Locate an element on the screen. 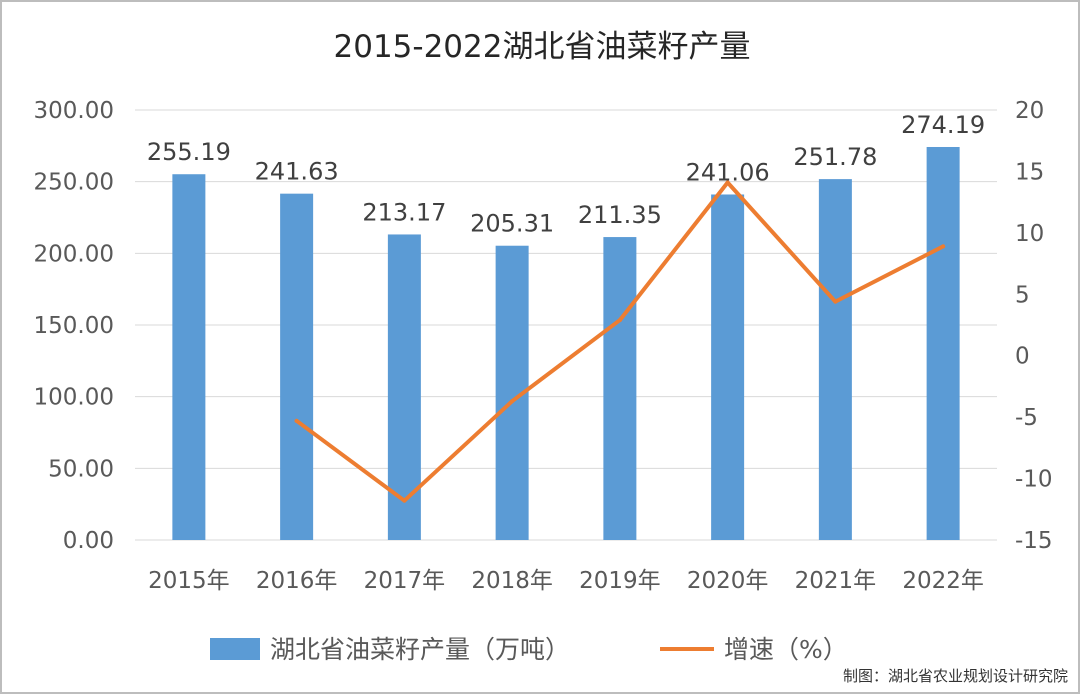 Image resolution: width=1080 pixels, height=694 pixels. bar-data-label: 241.06 is located at coordinates (728, 172).